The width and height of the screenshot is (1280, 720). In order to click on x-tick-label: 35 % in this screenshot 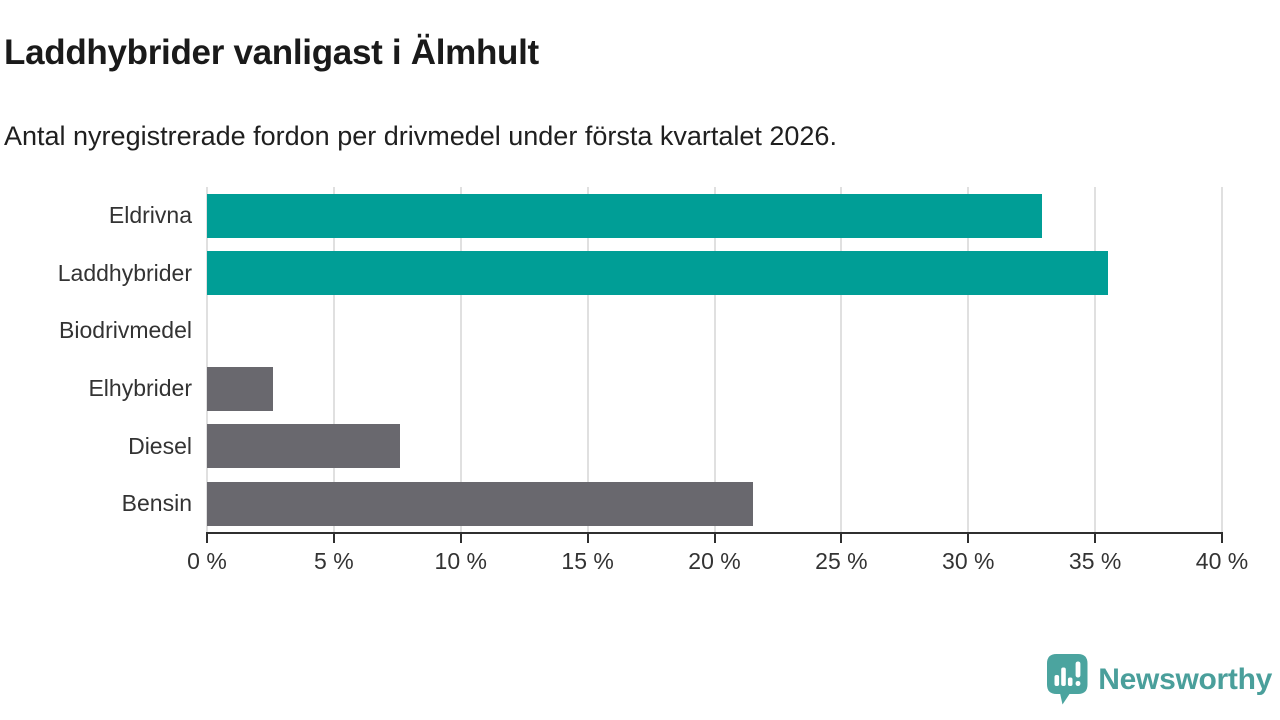, I will do `click(1095, 561)`.